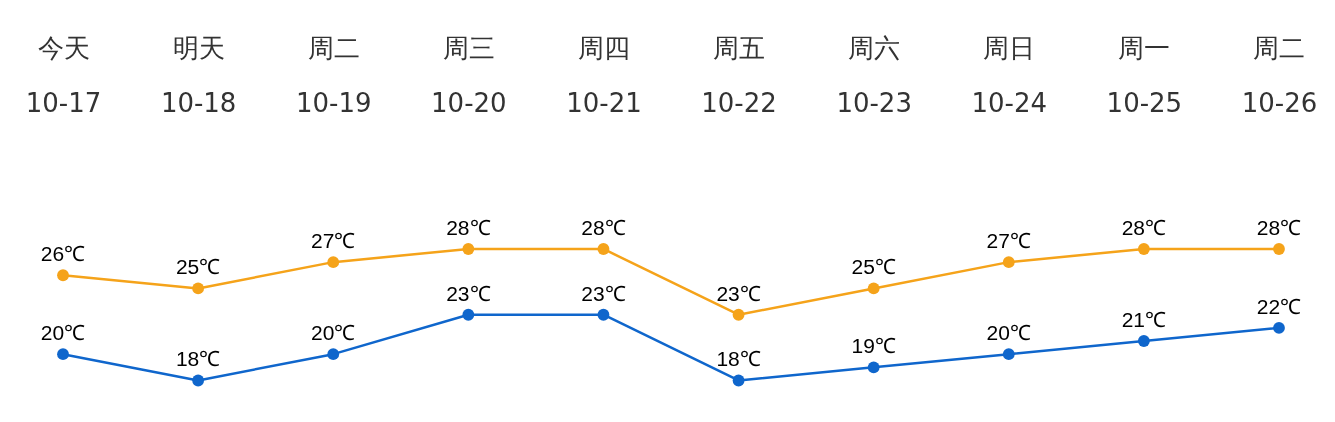 This screenshot has height=422, width=1335. I want to click on x-tick-label: 周三 10-20, so click(469, 76).